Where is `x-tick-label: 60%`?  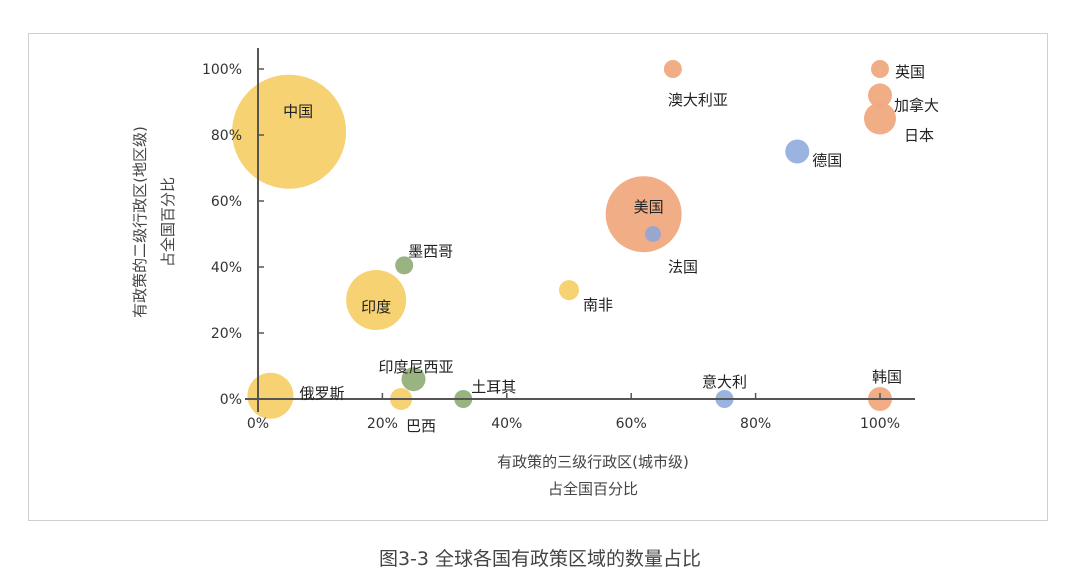
x-tick-label: 60% is located at coordinates (631, 424).